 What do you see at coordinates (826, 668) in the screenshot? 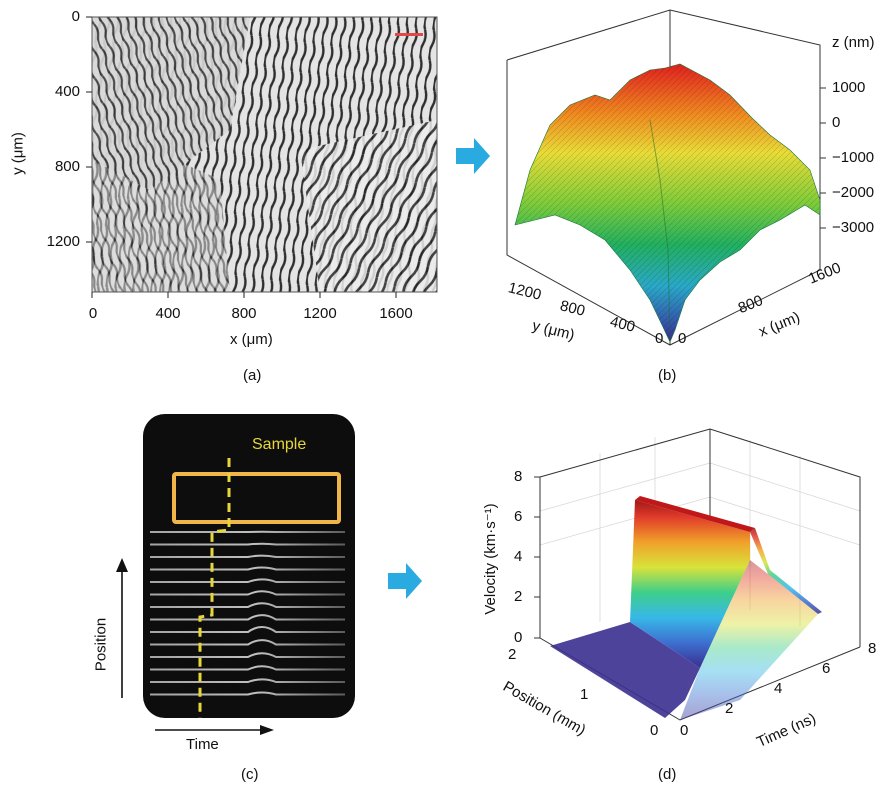
I see `d-time-tick-3: 6` at bounding box center [826, 668].